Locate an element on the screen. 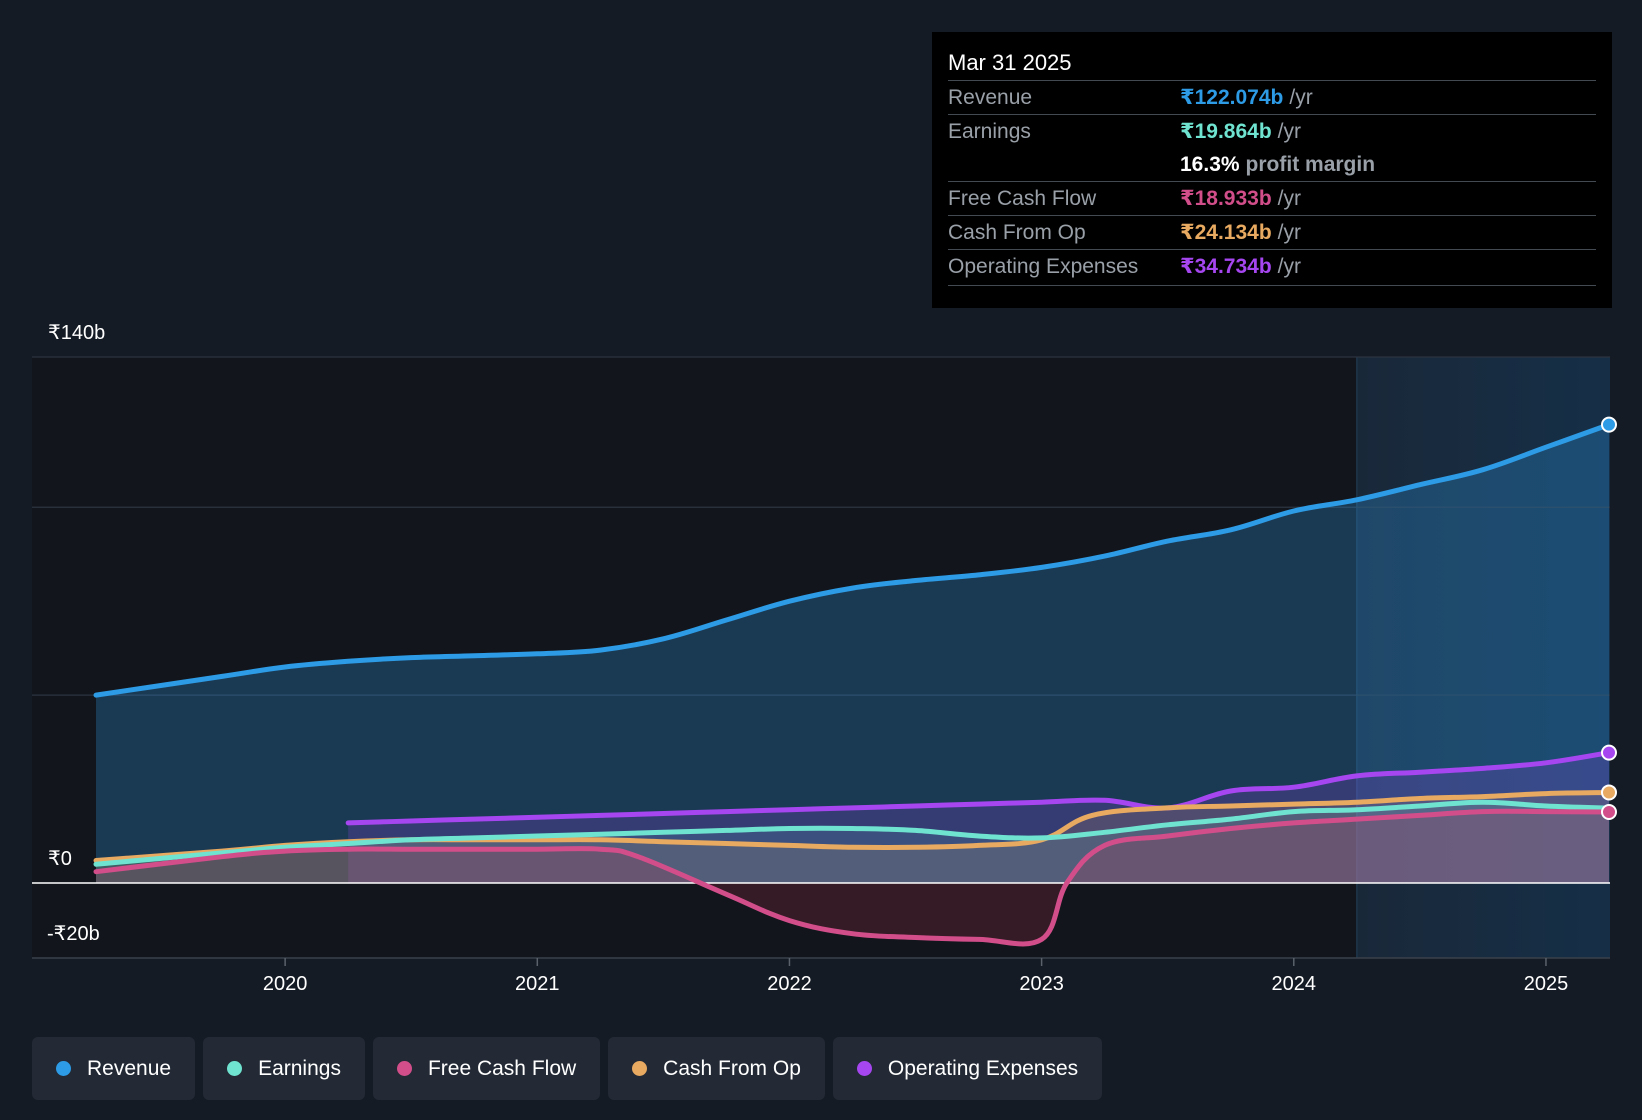 The width and height of the screenshot is (1642, 1120). tooltip-row-cfo: Cash From Op ₹24.134b /yr is located at coordinates (1272, 232).